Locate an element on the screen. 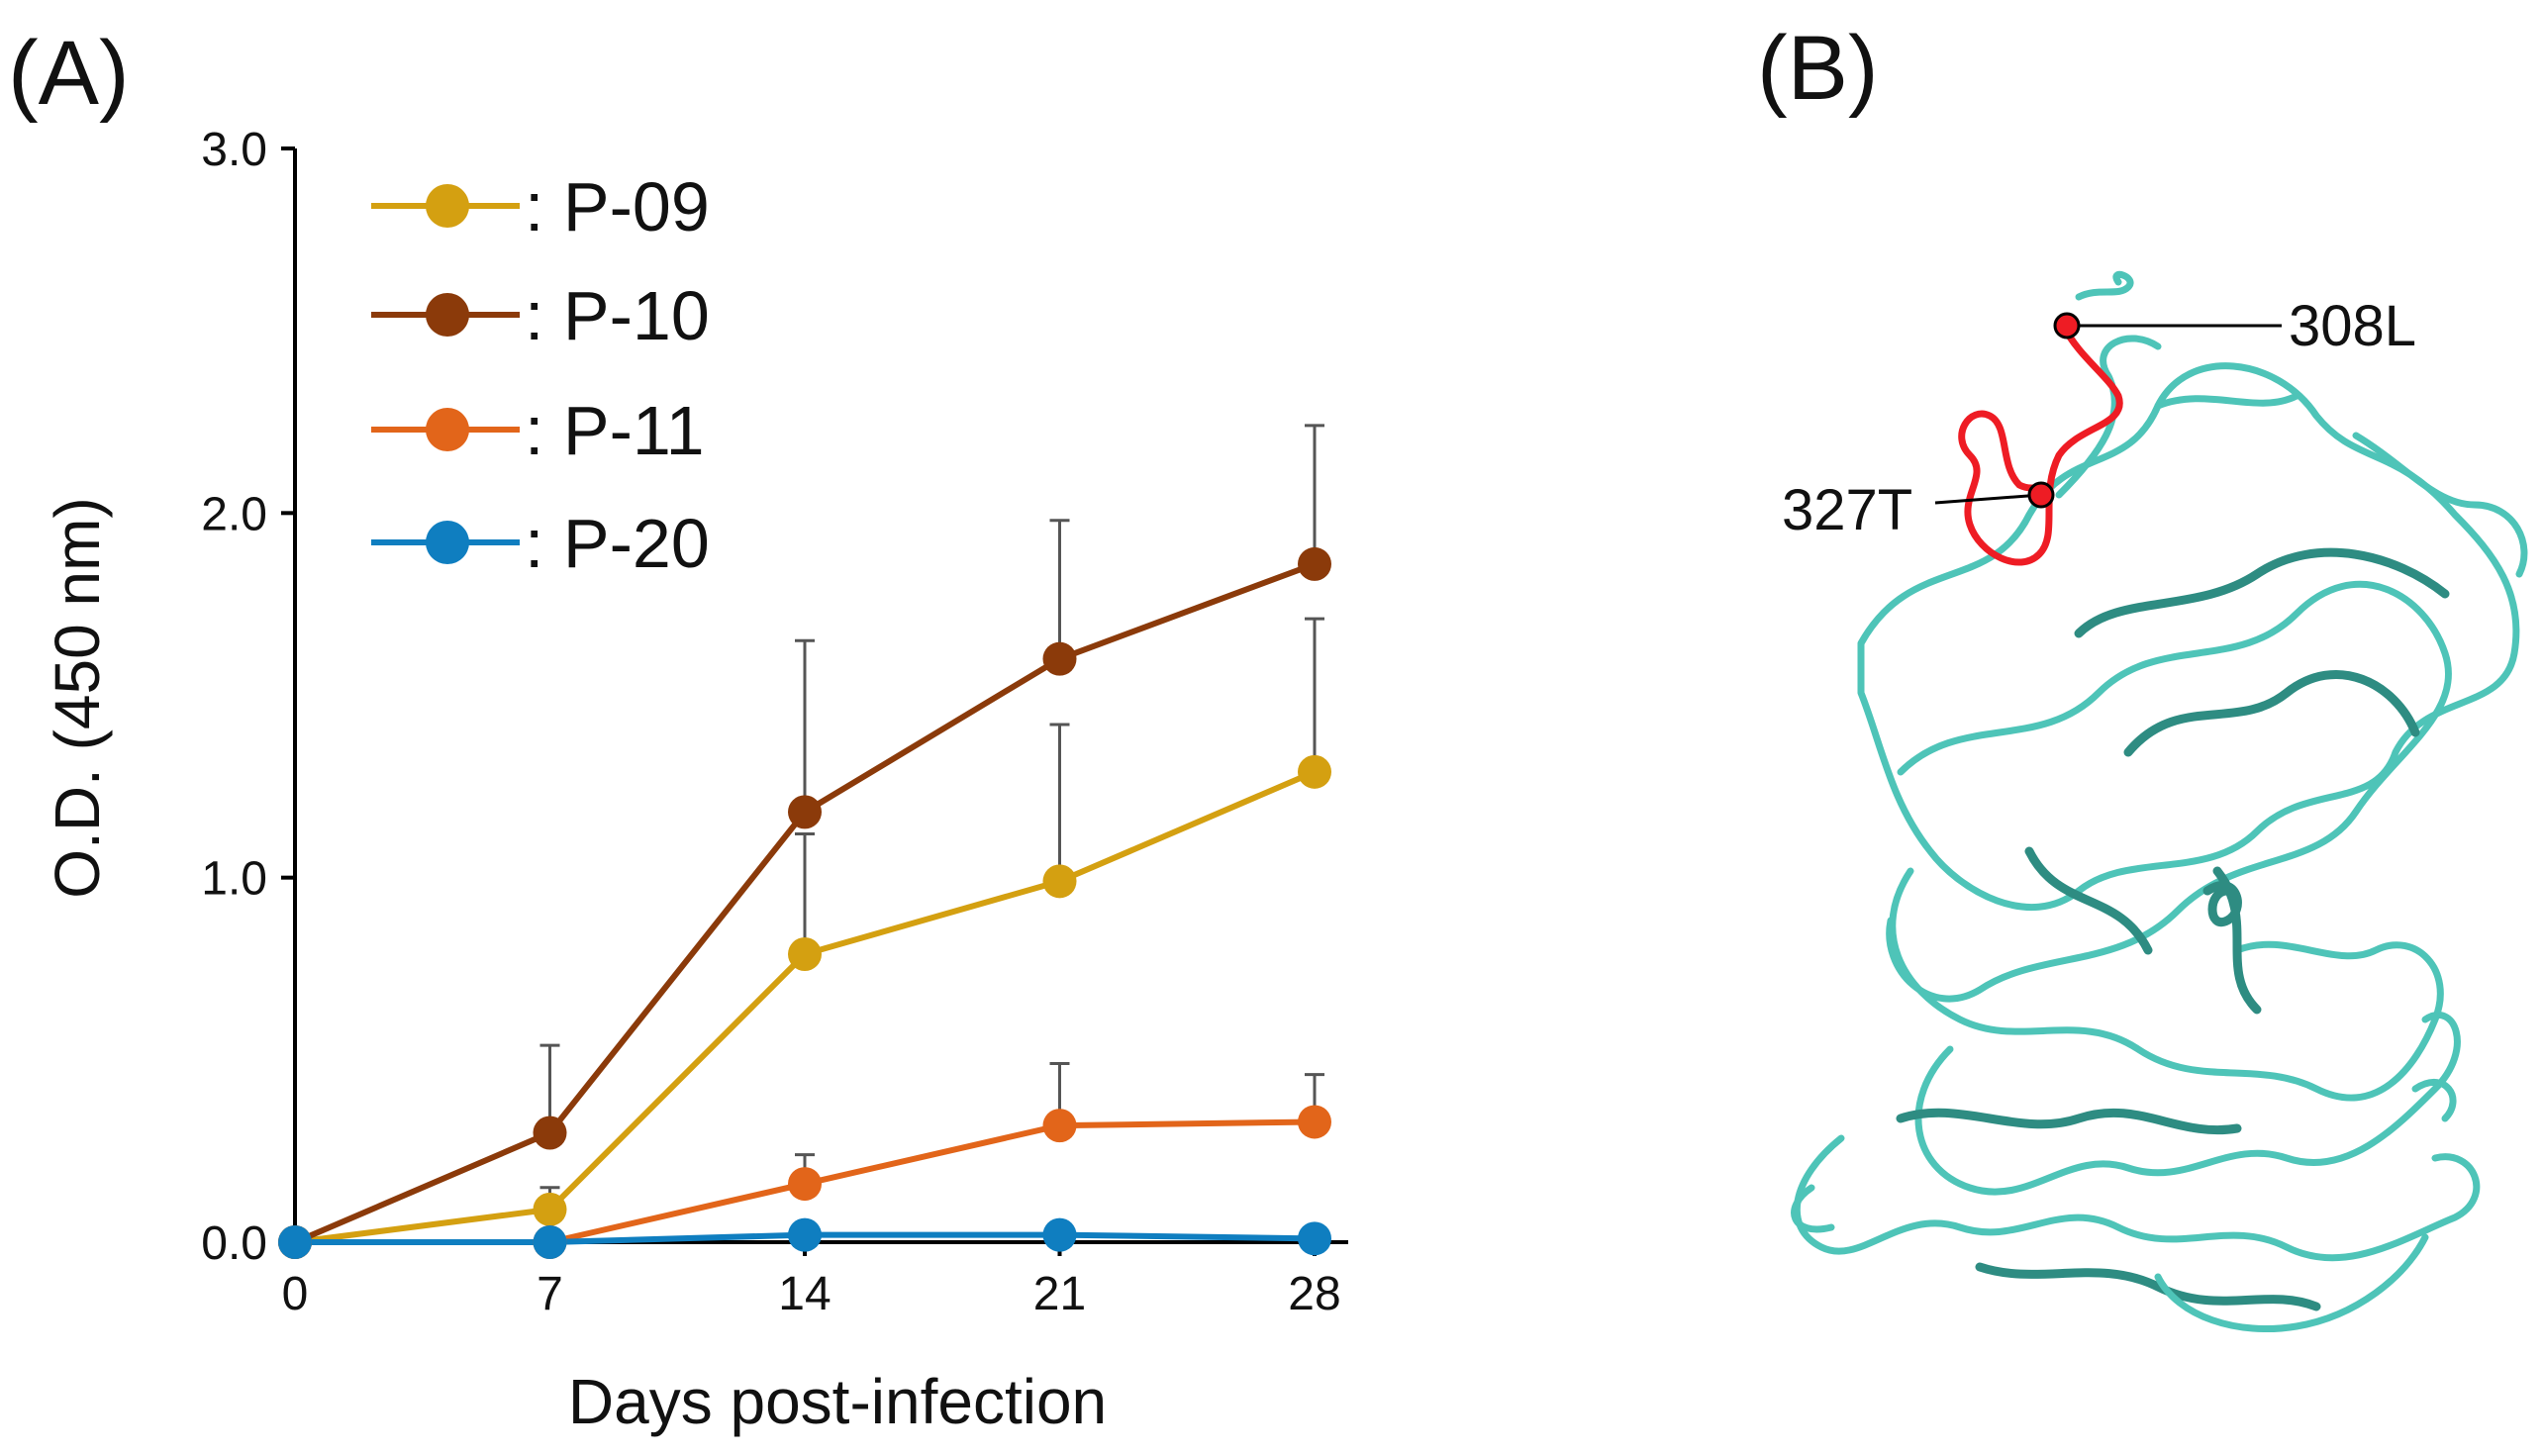 The image size is (2543, 1456). y-tick-label: 3.0 is located at coordinates (234, 150).